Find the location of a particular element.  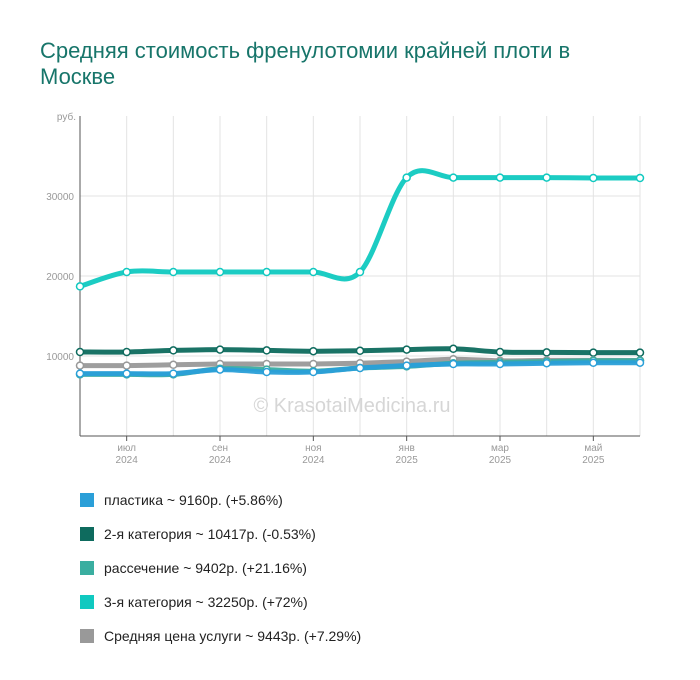

legend-label: 3-я категория ~ 32250р. (+72%) is located at coordinates (206, 602).